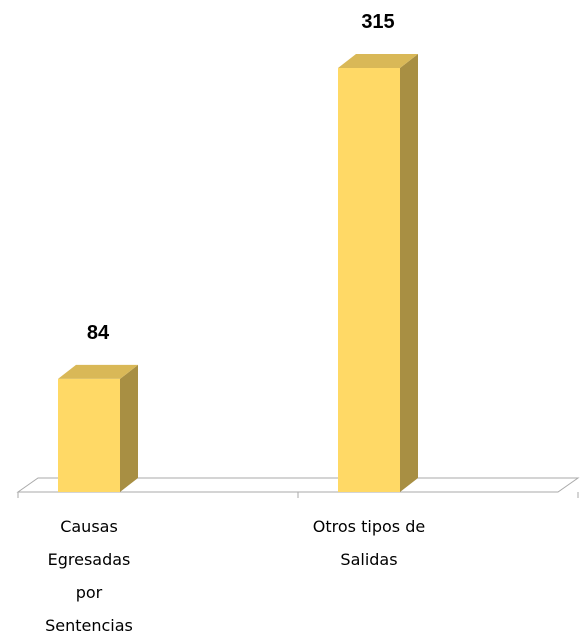  I want to click on value-label: 315, so click(377, 22).